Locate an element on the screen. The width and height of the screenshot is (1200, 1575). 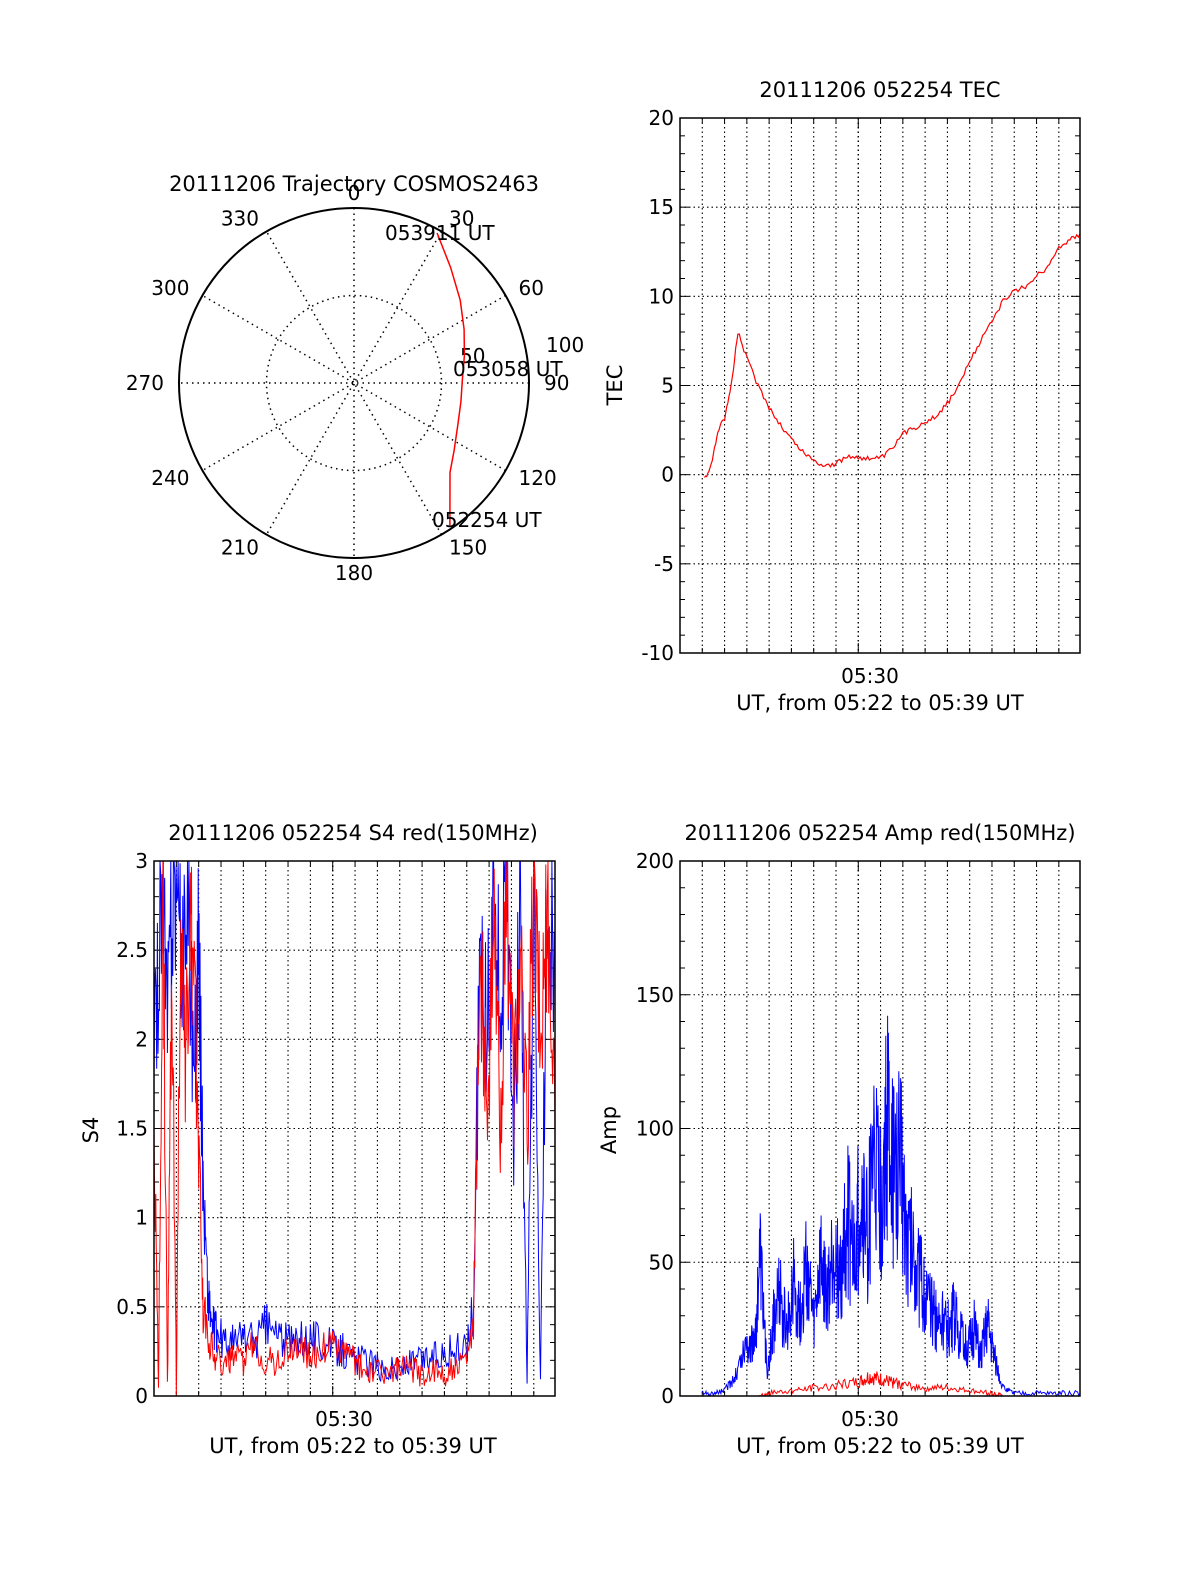
s4-ytick-label-3: 3 is located at coordinates (141, 861).